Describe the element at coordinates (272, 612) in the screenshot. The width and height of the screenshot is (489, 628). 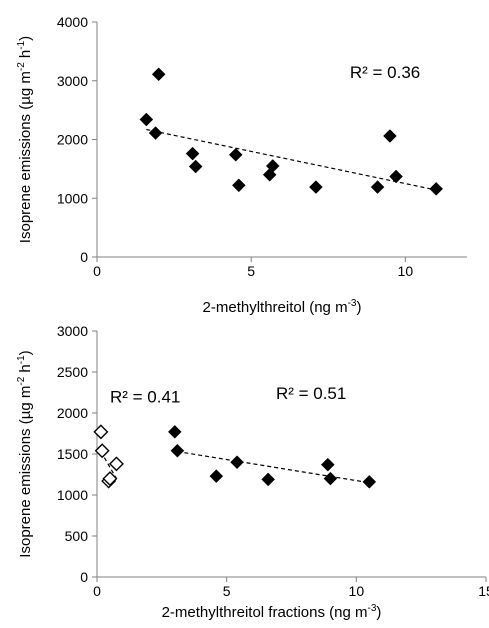
I see `x-axis-title: 2-methylthreitol fractions (ng m-3)` at that location.